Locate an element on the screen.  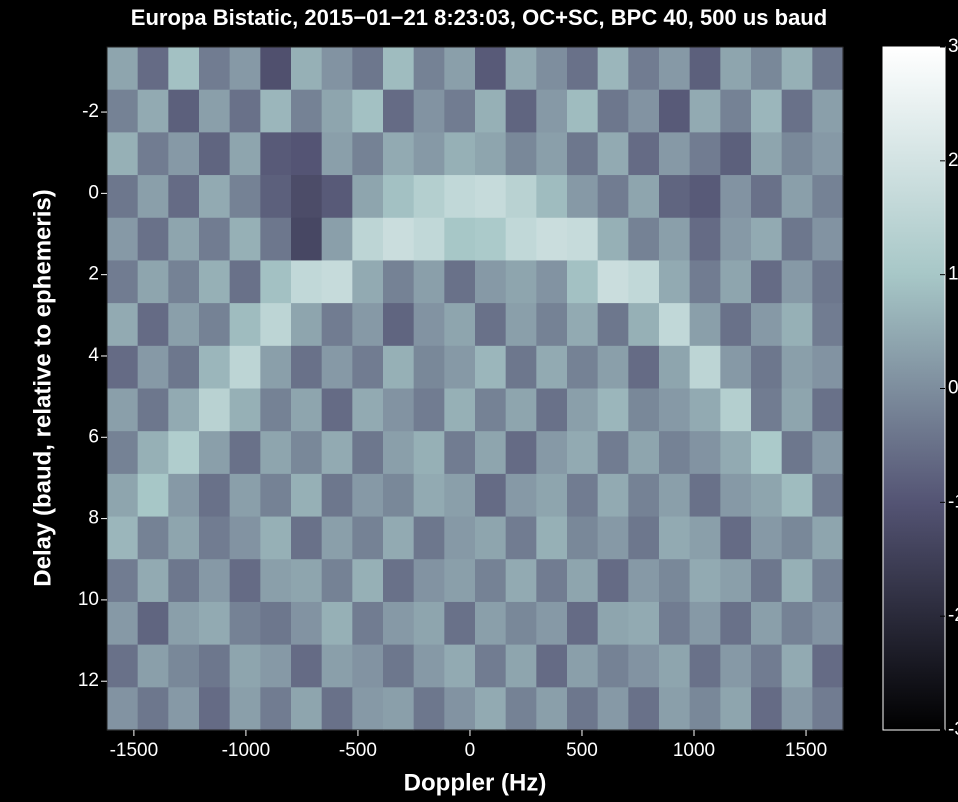
y-tick-label: -2 is located at coordinates (90, 111).